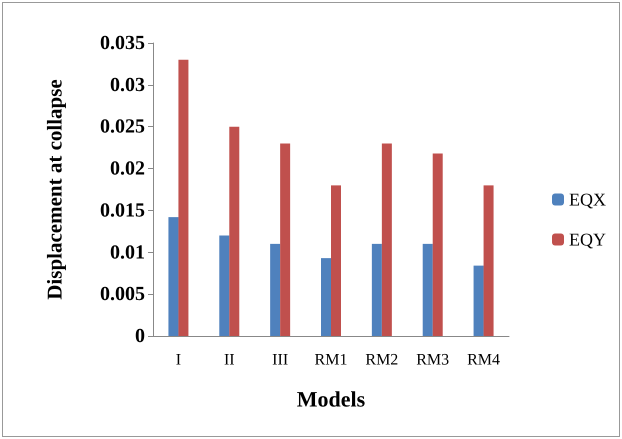  Describe the element at coordinates (331, 399) in the screenshot. I see `x-axis-title: Models` at that location.